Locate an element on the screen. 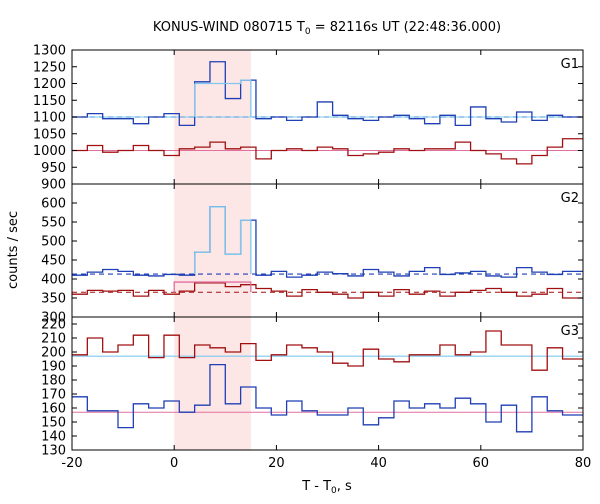 The image size is (600, 504). x-tick-label-1: 0 is located at coordinates (174, 463).